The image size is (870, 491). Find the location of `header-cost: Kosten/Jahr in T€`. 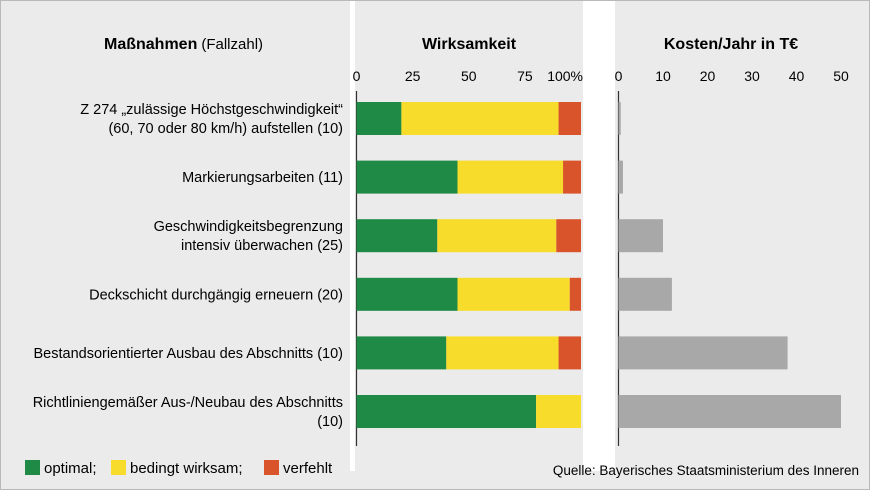

header-cost: Kosten/Jahr in T€ is located at coordinates (731, 44).